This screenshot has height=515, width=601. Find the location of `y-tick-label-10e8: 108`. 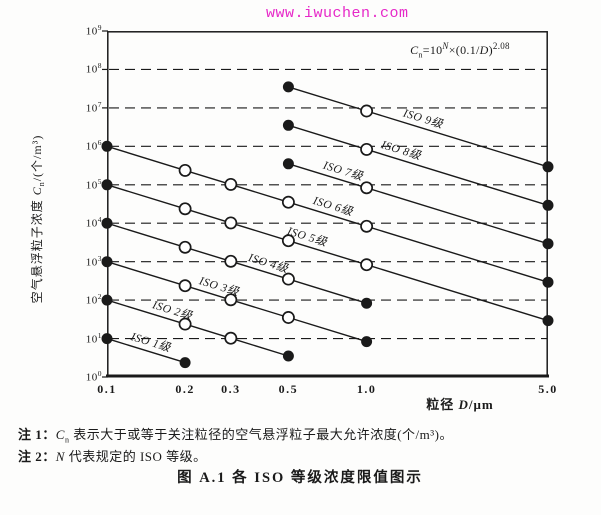

y-tick-label-10e8: 108 is located at coordinates (79, 68).